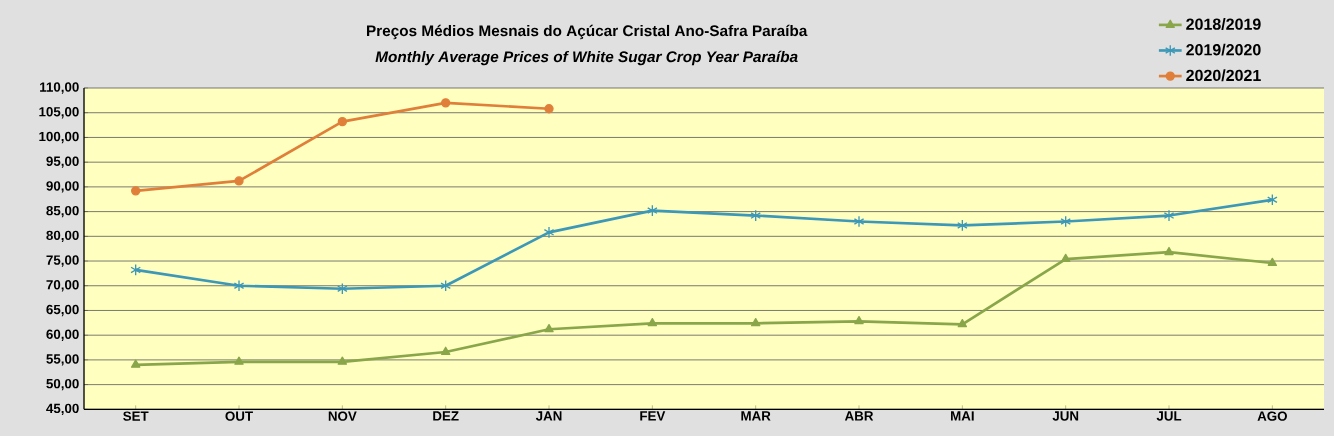 The width and height of the screenshot is (1334, 436). Describe the element at coordinates (59, 137) in the screenshot. I see `y-tick-label: 100,00` at that location.